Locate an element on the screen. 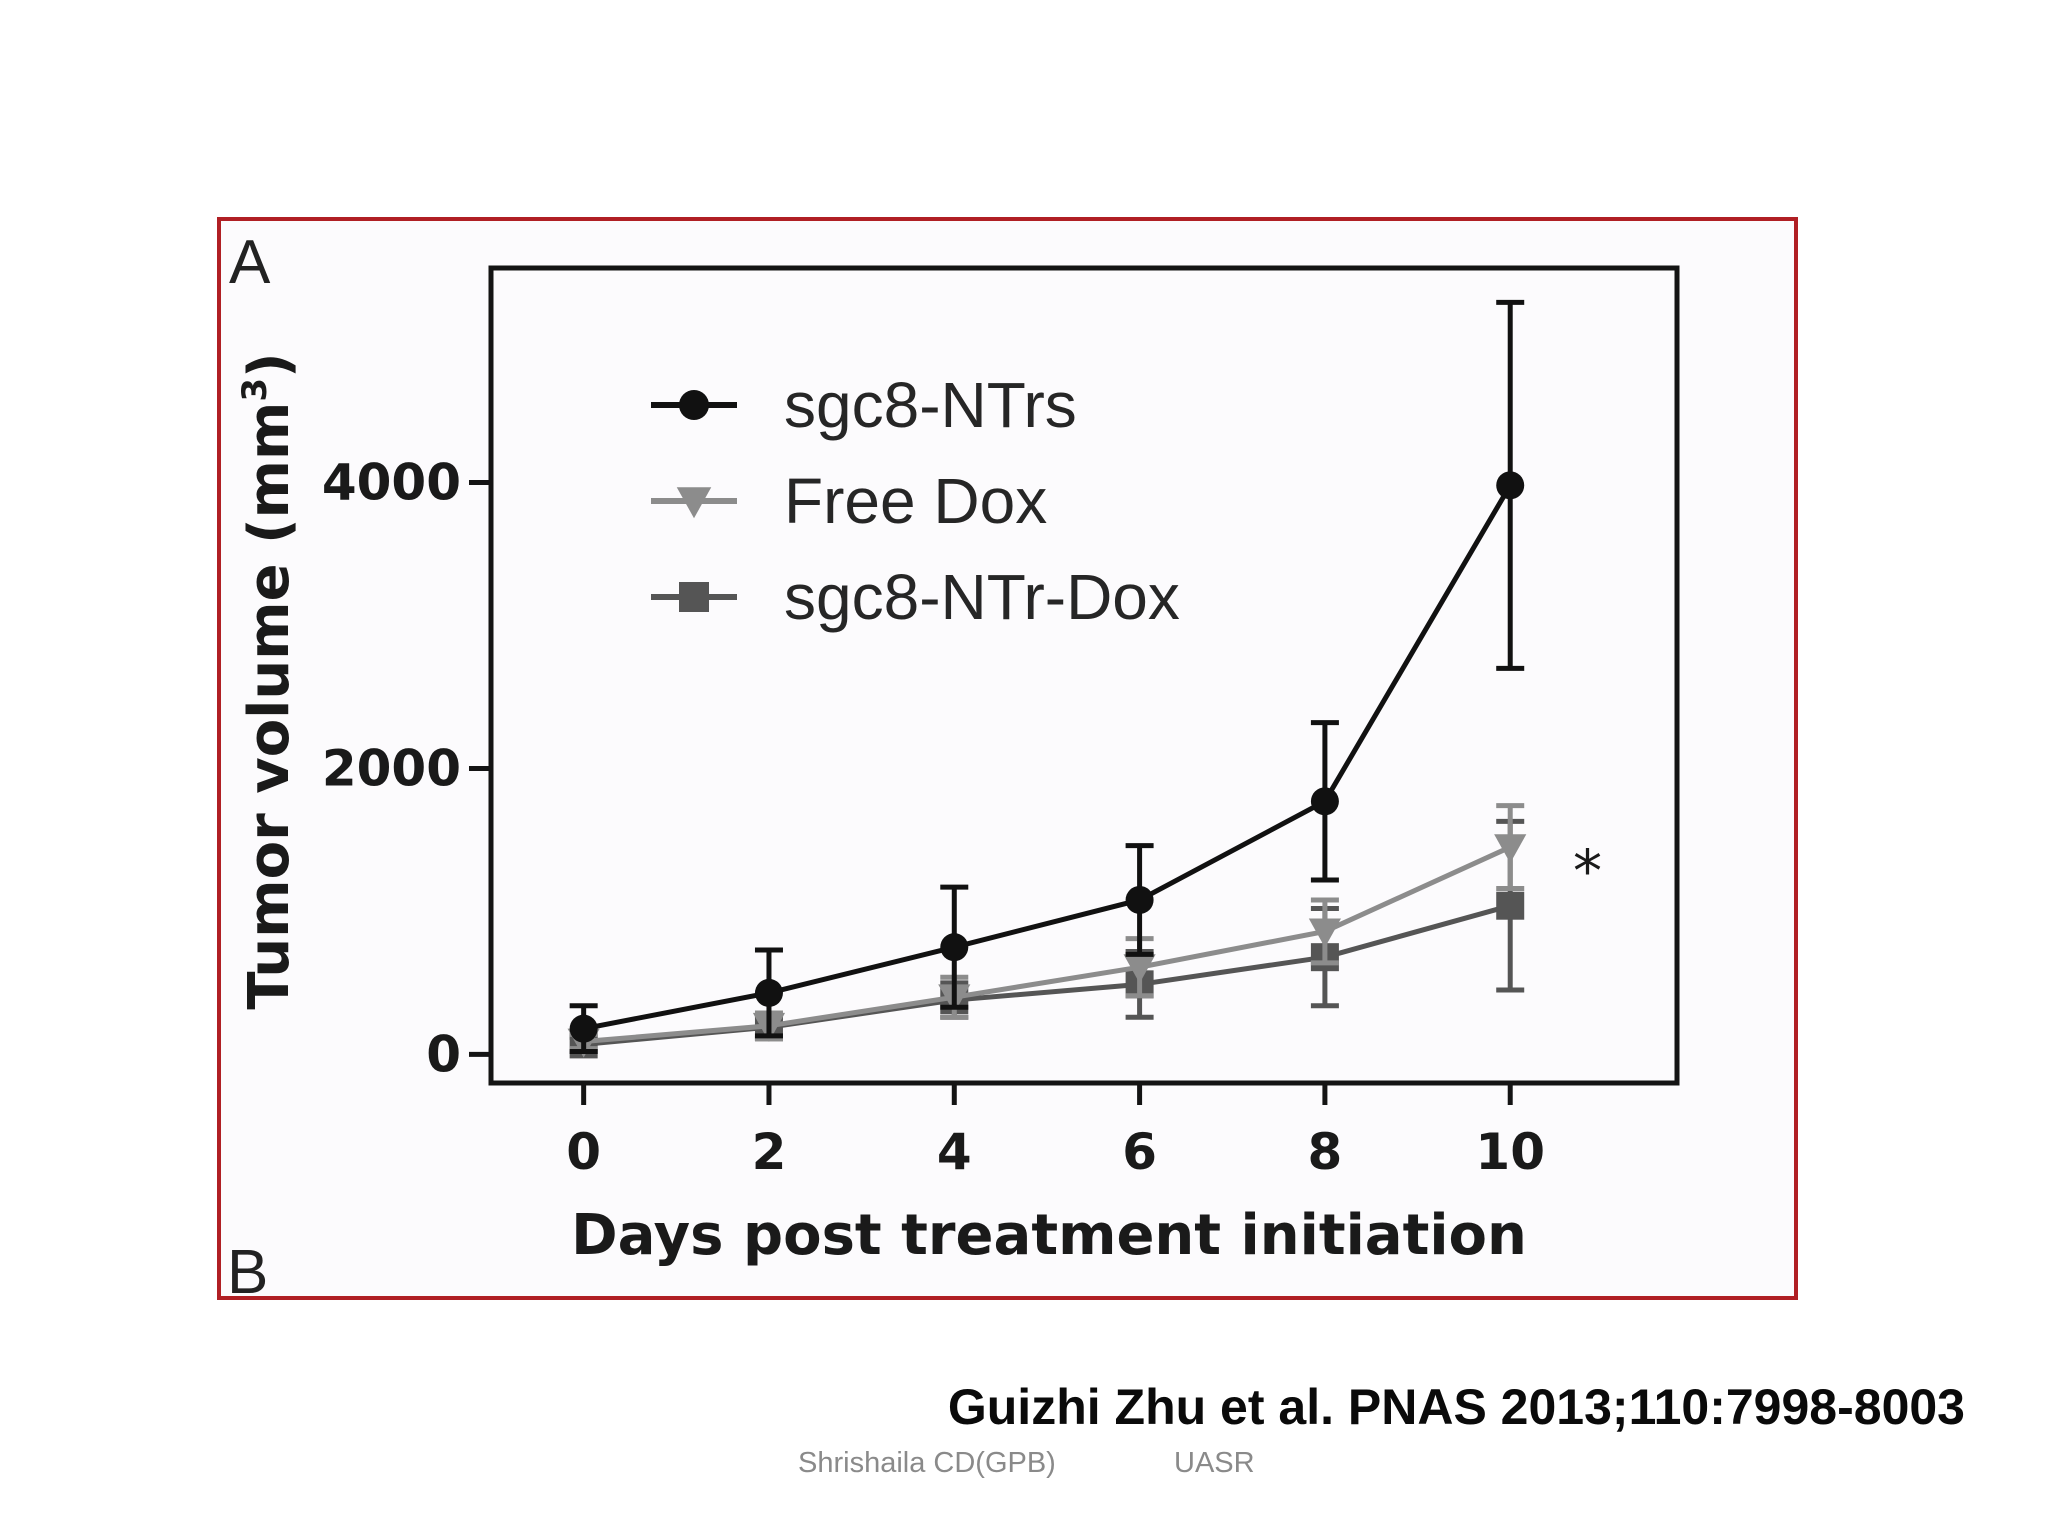 The image size is (2048, 1536). significance-asterisk: * is located at coordinates (1587, 871).